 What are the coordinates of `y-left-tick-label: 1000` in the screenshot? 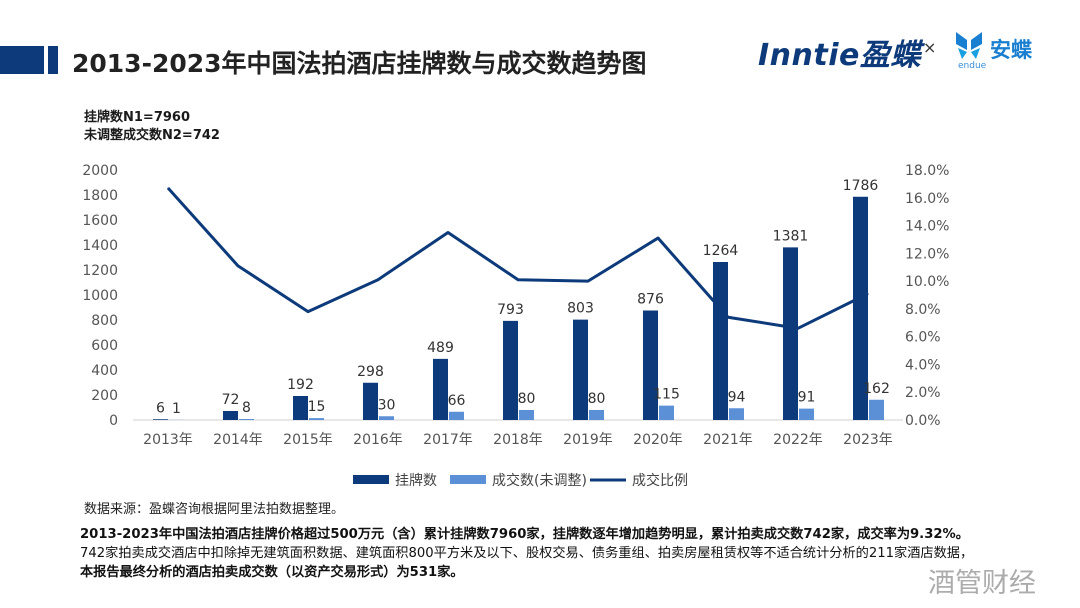 It's located at (100, 296).